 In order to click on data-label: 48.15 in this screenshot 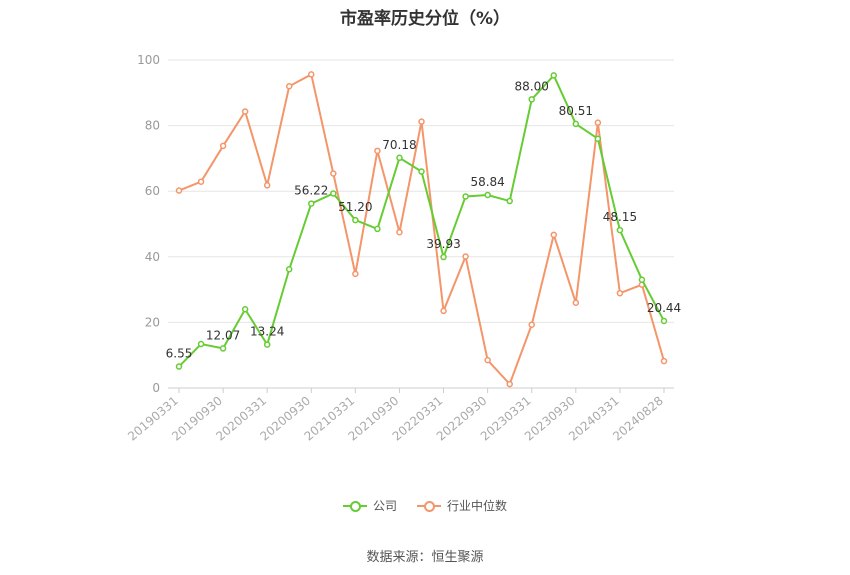, I will do `click(620, 217)`.